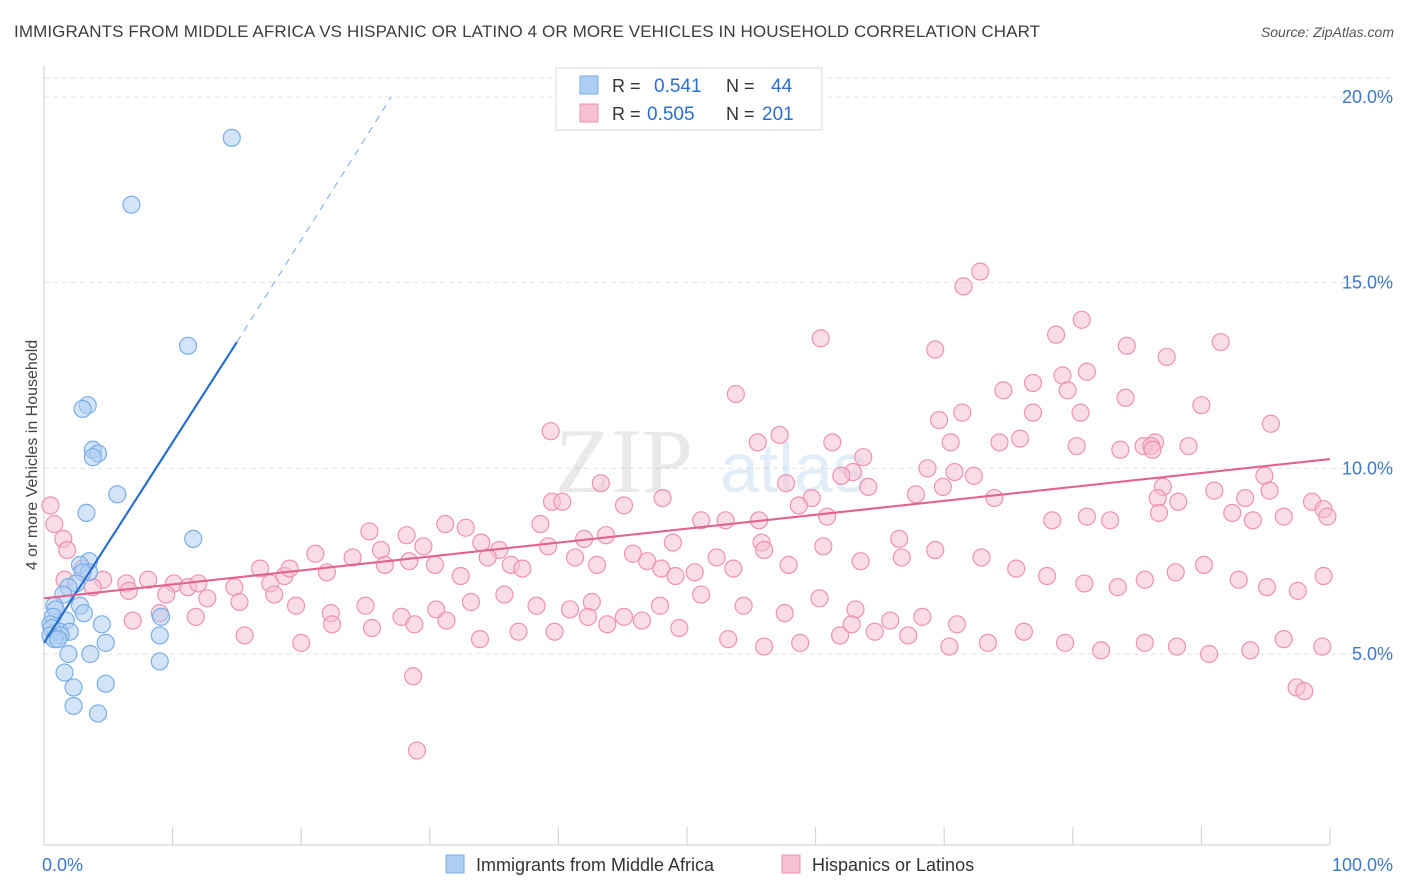  I want to click on stats-r-value-2: 0.505, so click(671, 114).